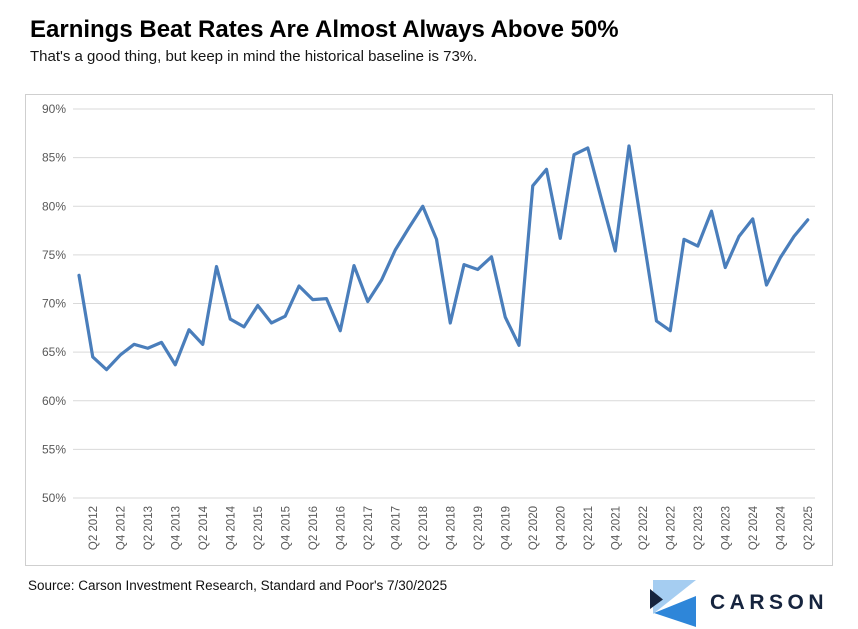 The image size is (858, 629). Describe the element at coordinates (424, 528) in the screenshot. I see `x-tick-label: Q2 2018` at that location.